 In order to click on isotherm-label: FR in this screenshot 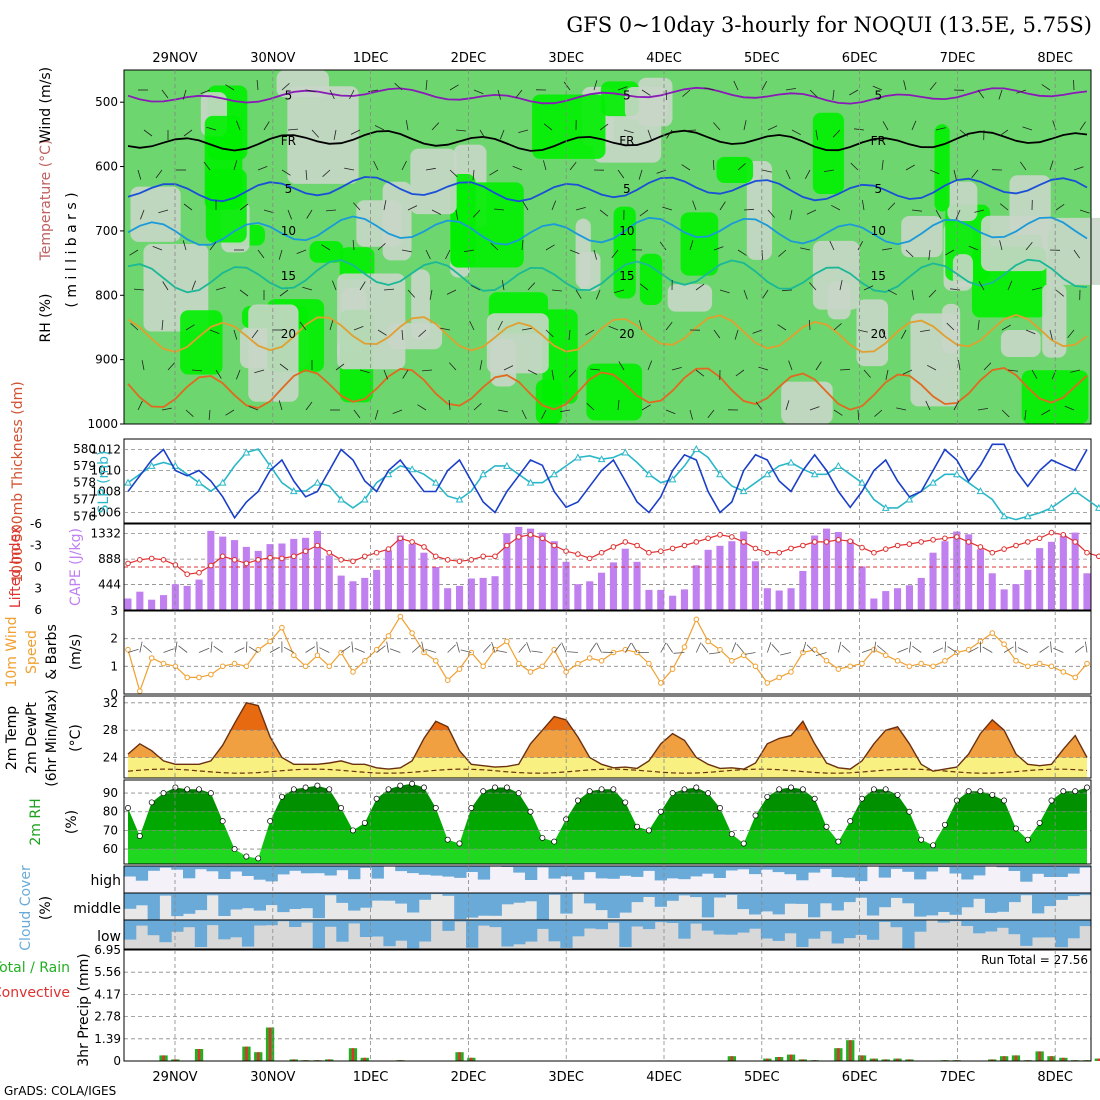, I will do `click(626, 141)`.